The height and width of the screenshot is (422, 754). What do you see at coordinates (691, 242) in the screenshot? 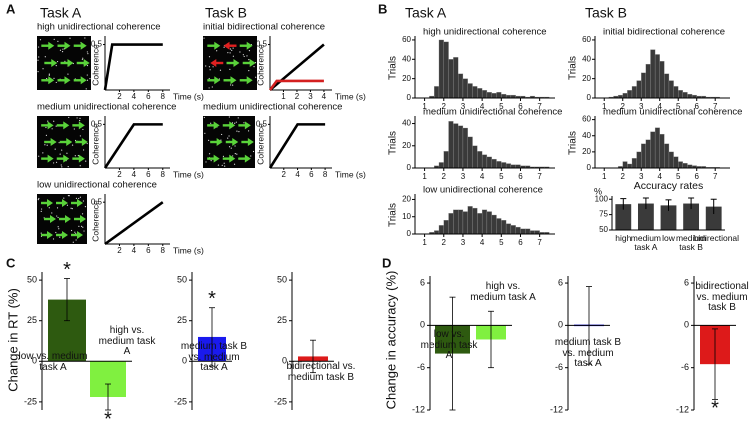
I see `x-tick-label: medium task B` at bounding box center [691, 242].